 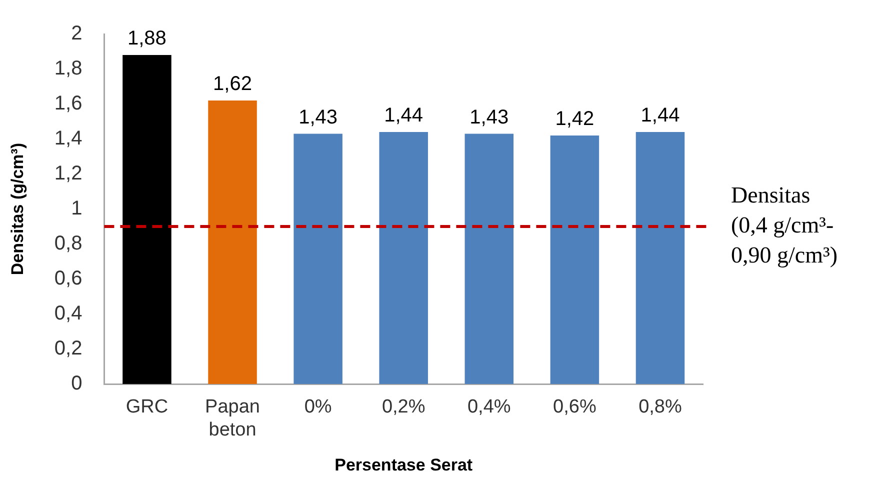 I want to click on y-tick-label: 0, so click(x=76, y=383).